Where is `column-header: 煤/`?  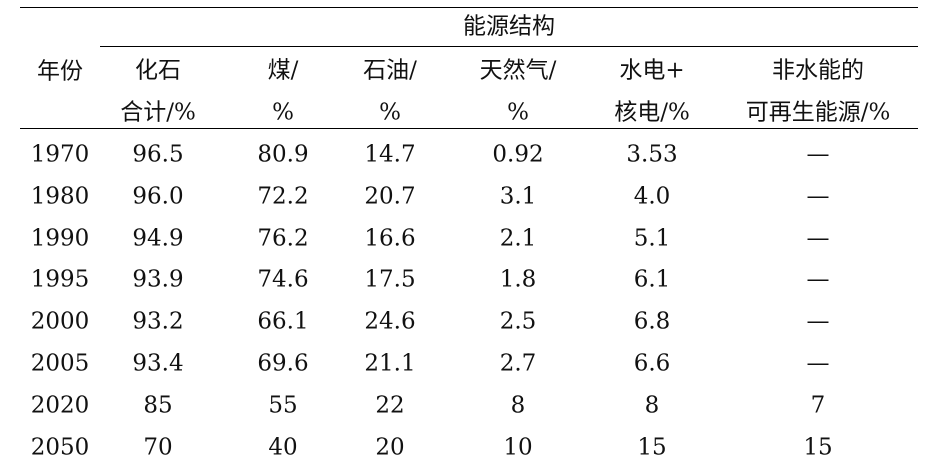 column-header: 煤/ is located at coordinates (283, 70).